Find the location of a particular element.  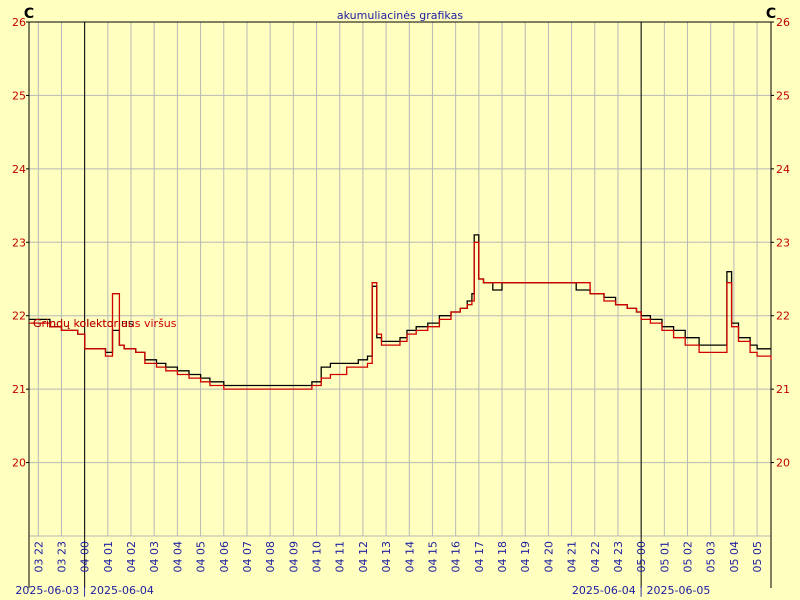

x-tick-label: 04 11 is located at coordinates (340, 557).